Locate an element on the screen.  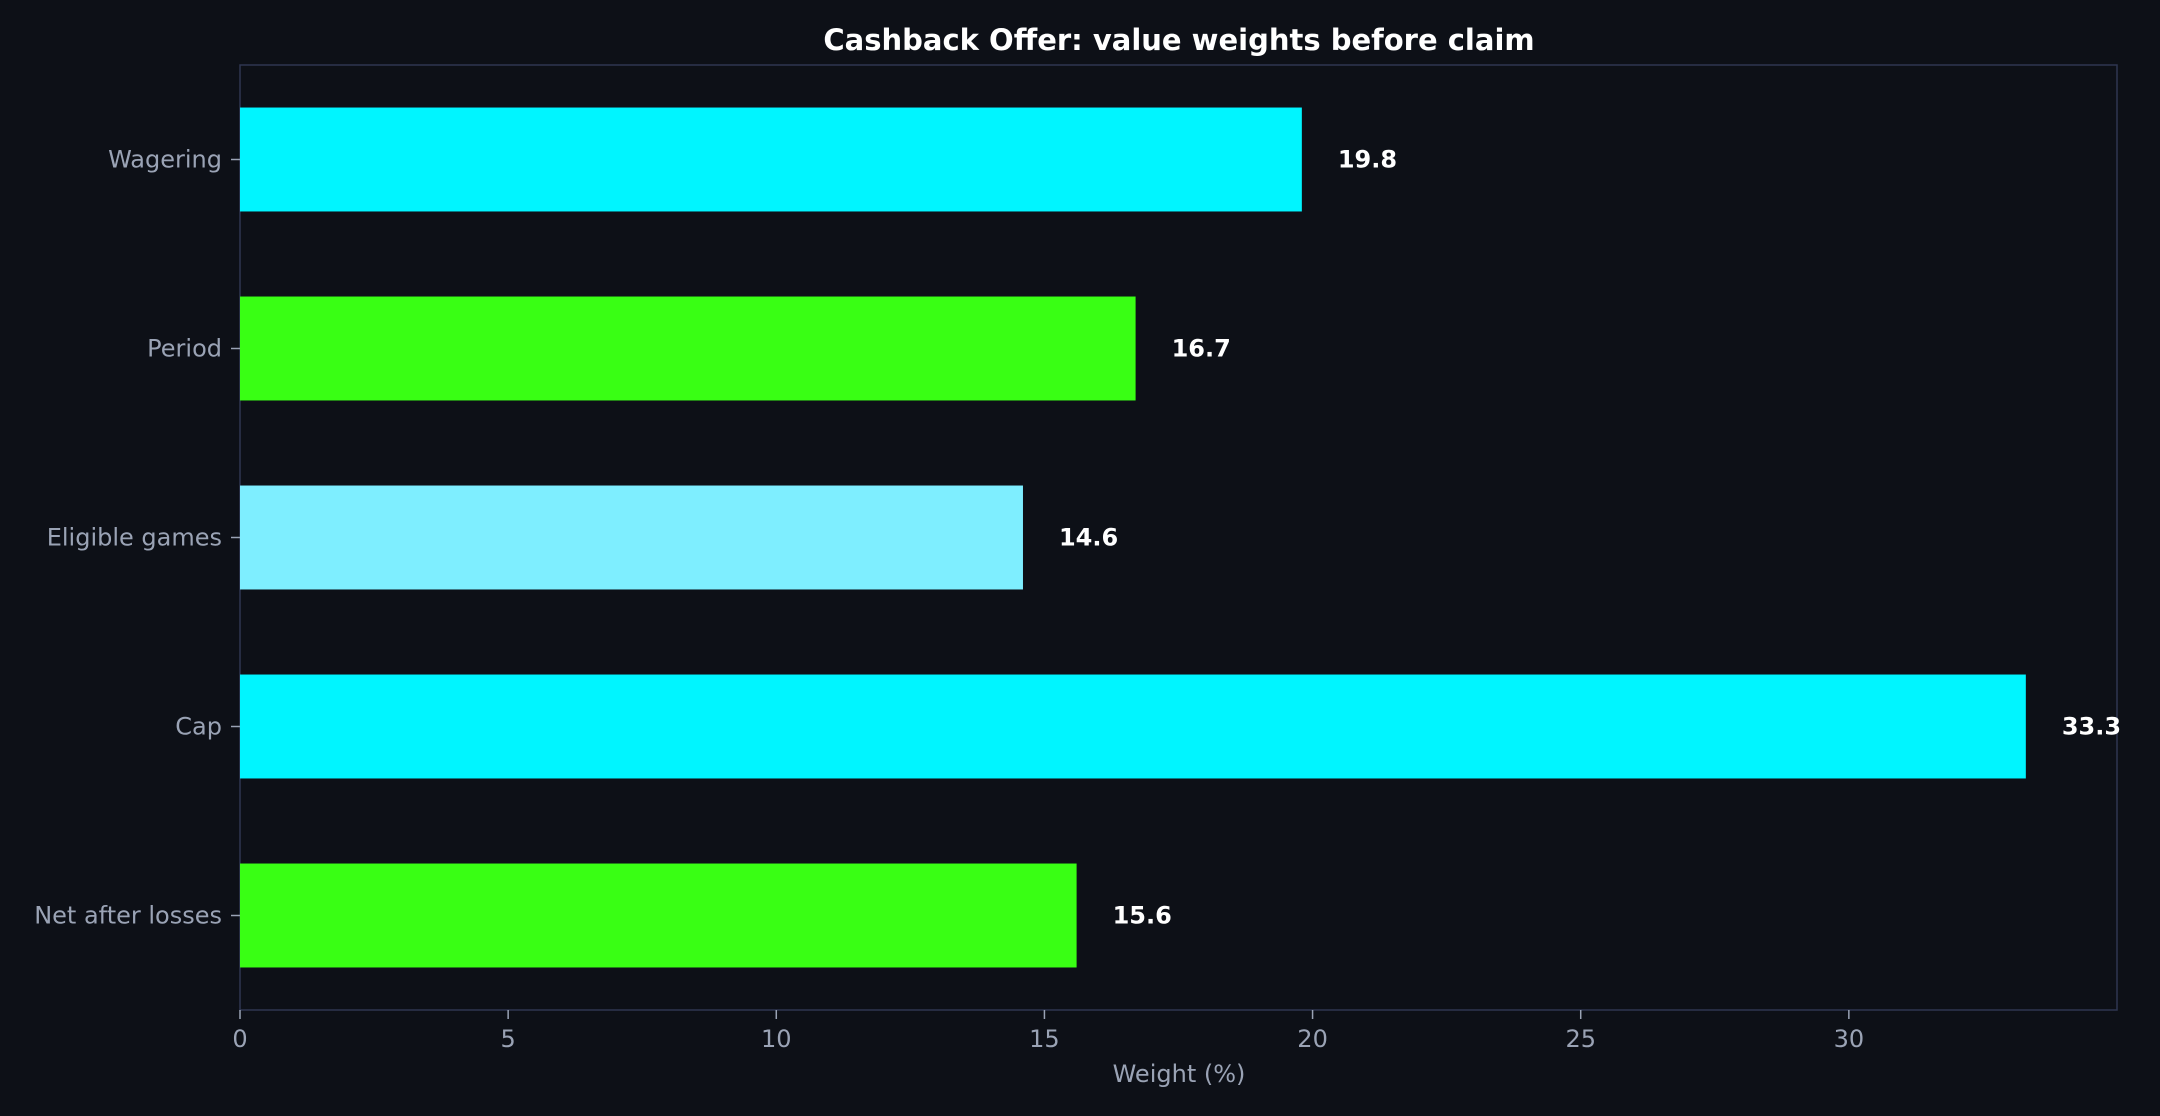
data-label: 19.8 is located at coordinates (1367, 160).